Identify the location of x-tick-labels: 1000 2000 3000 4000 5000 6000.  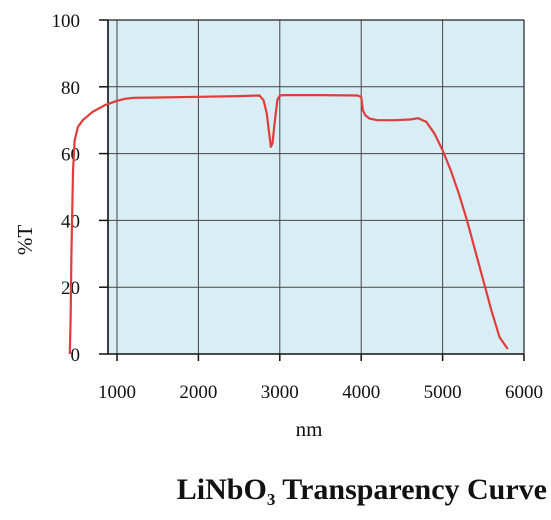
(320, 392).